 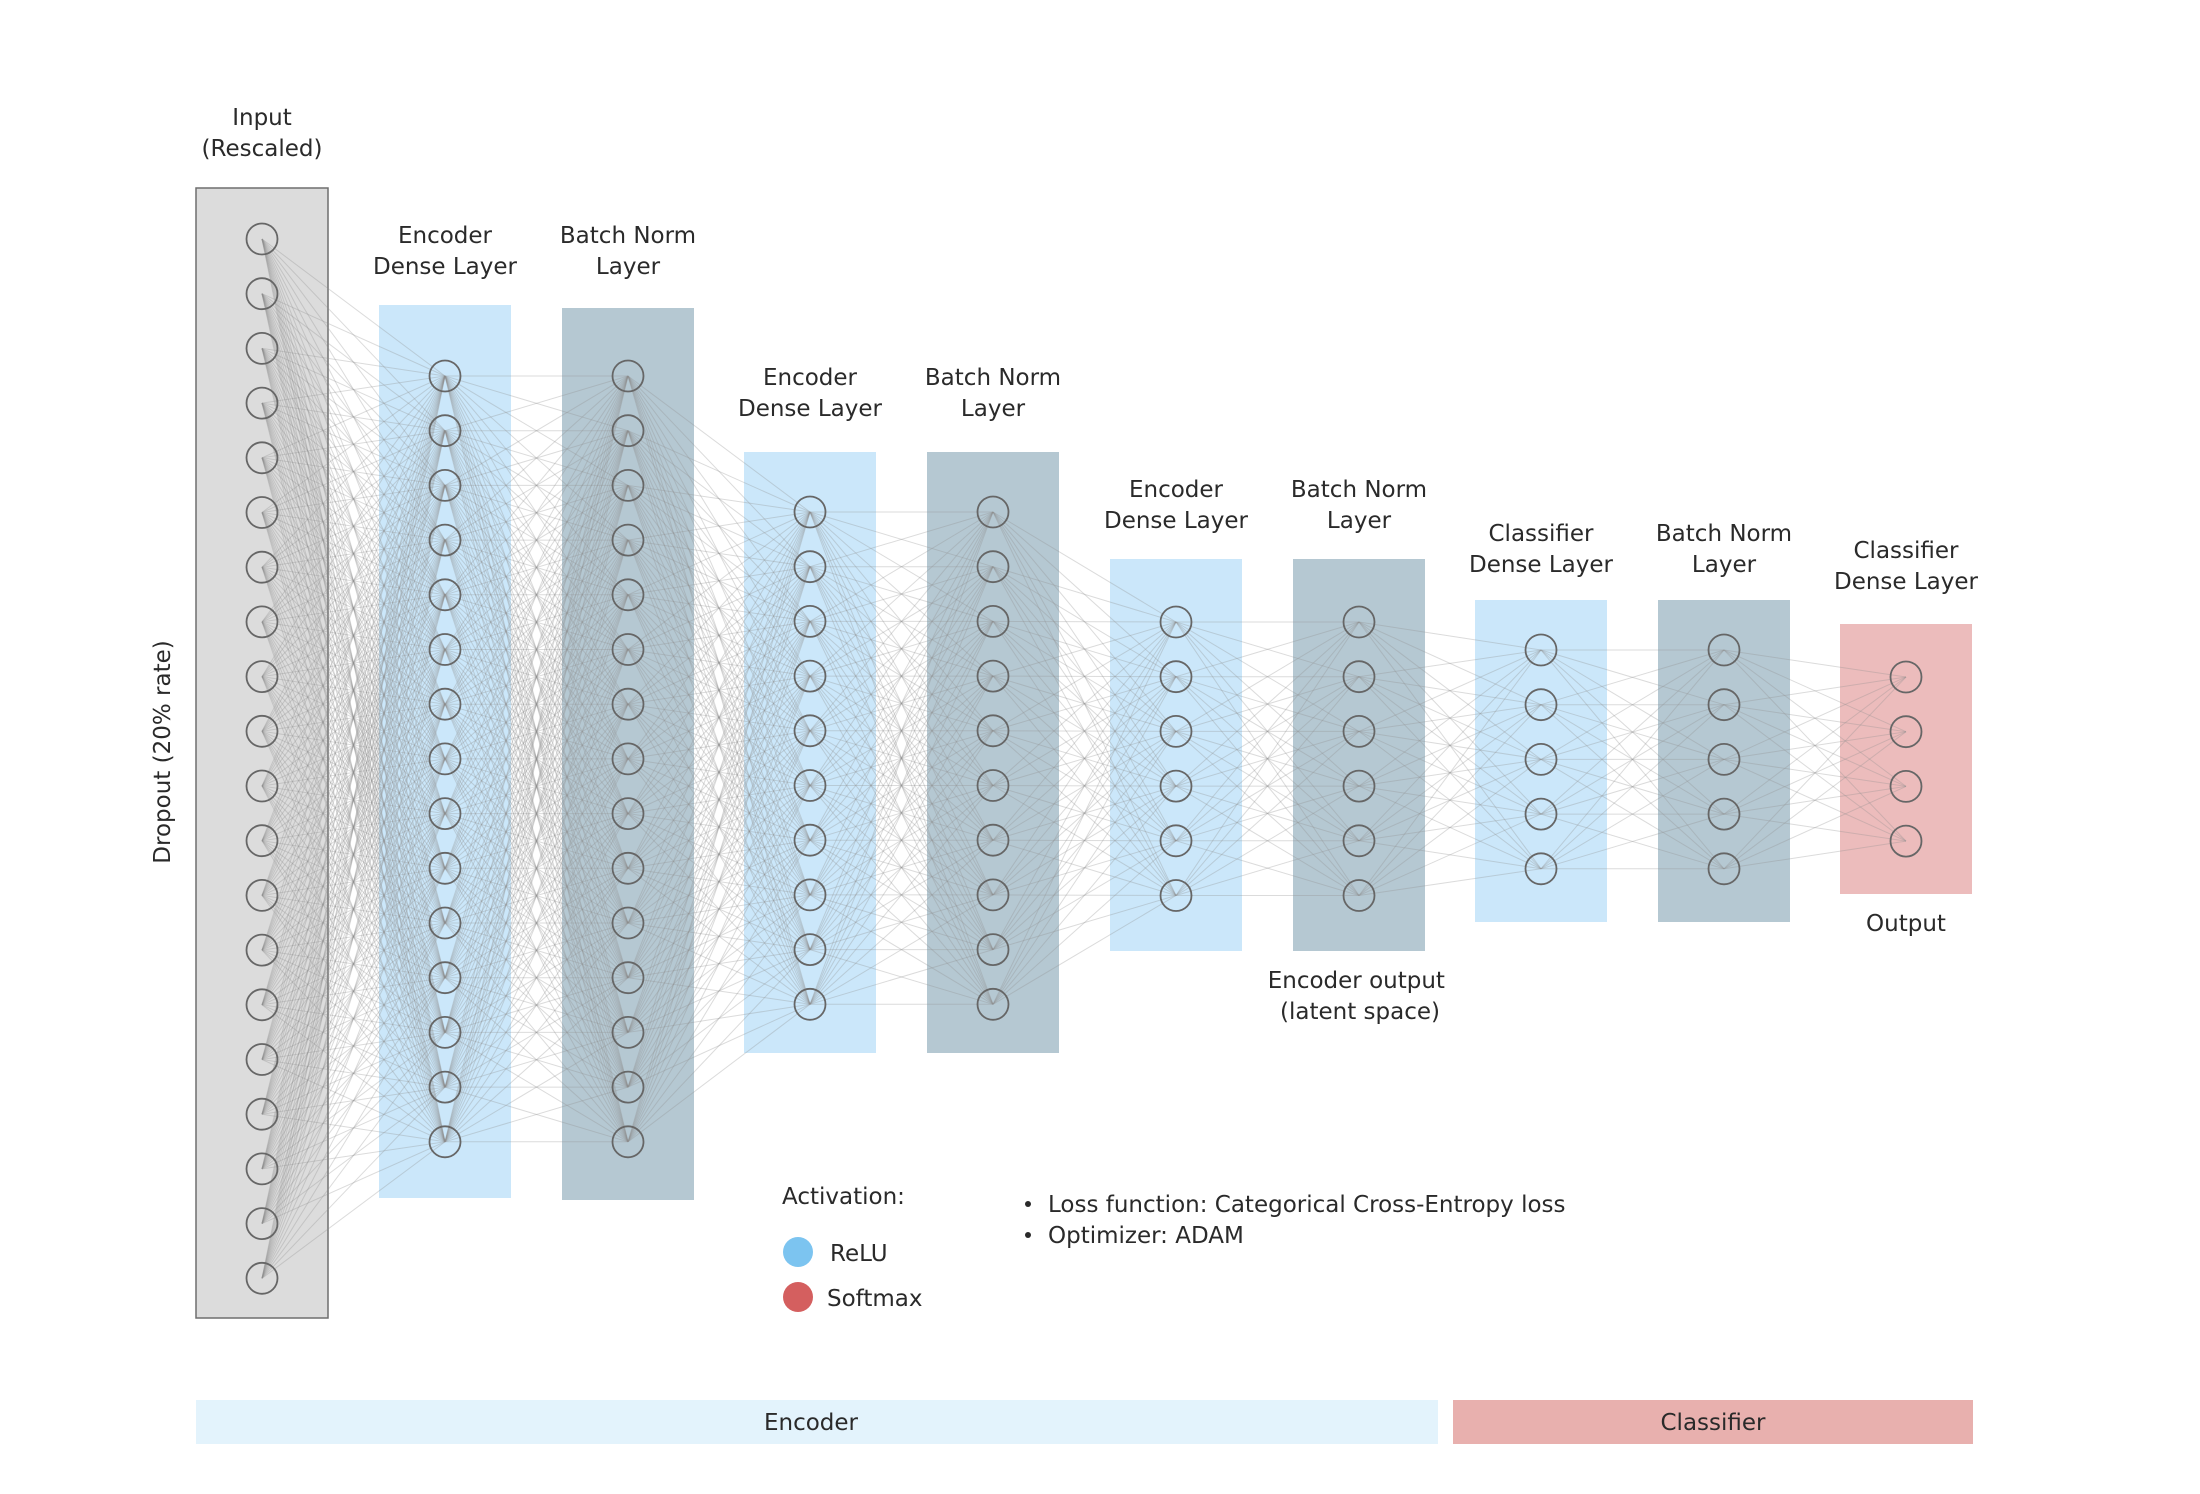 I want to click on latent-label-line-1: Encoder output, so click(x=1356, y=981).